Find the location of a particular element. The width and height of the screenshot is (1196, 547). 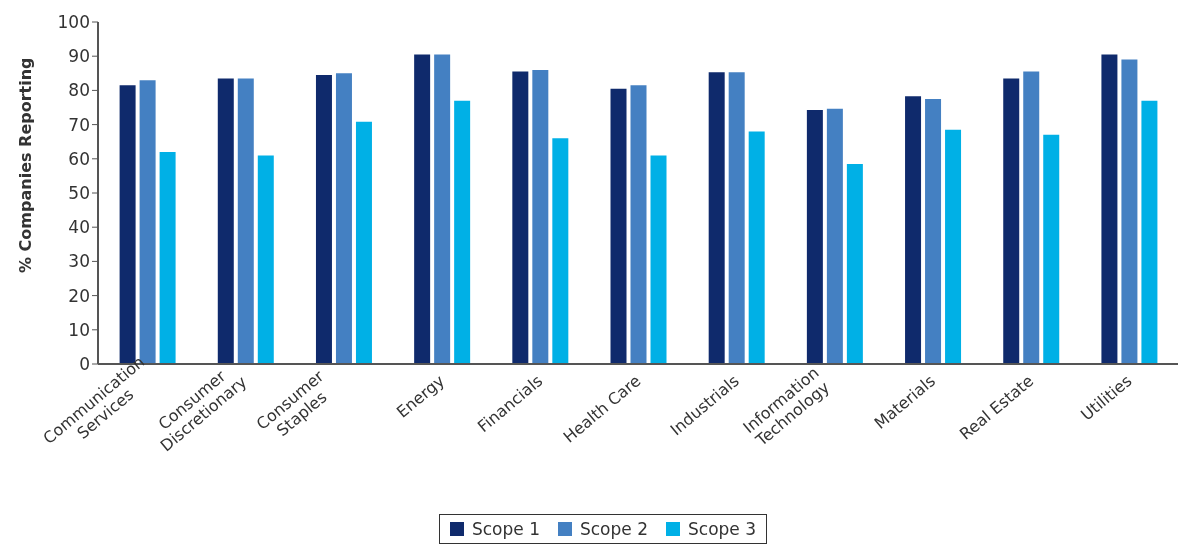

y-tick-label: 40 is located at coordinates (79, 227).